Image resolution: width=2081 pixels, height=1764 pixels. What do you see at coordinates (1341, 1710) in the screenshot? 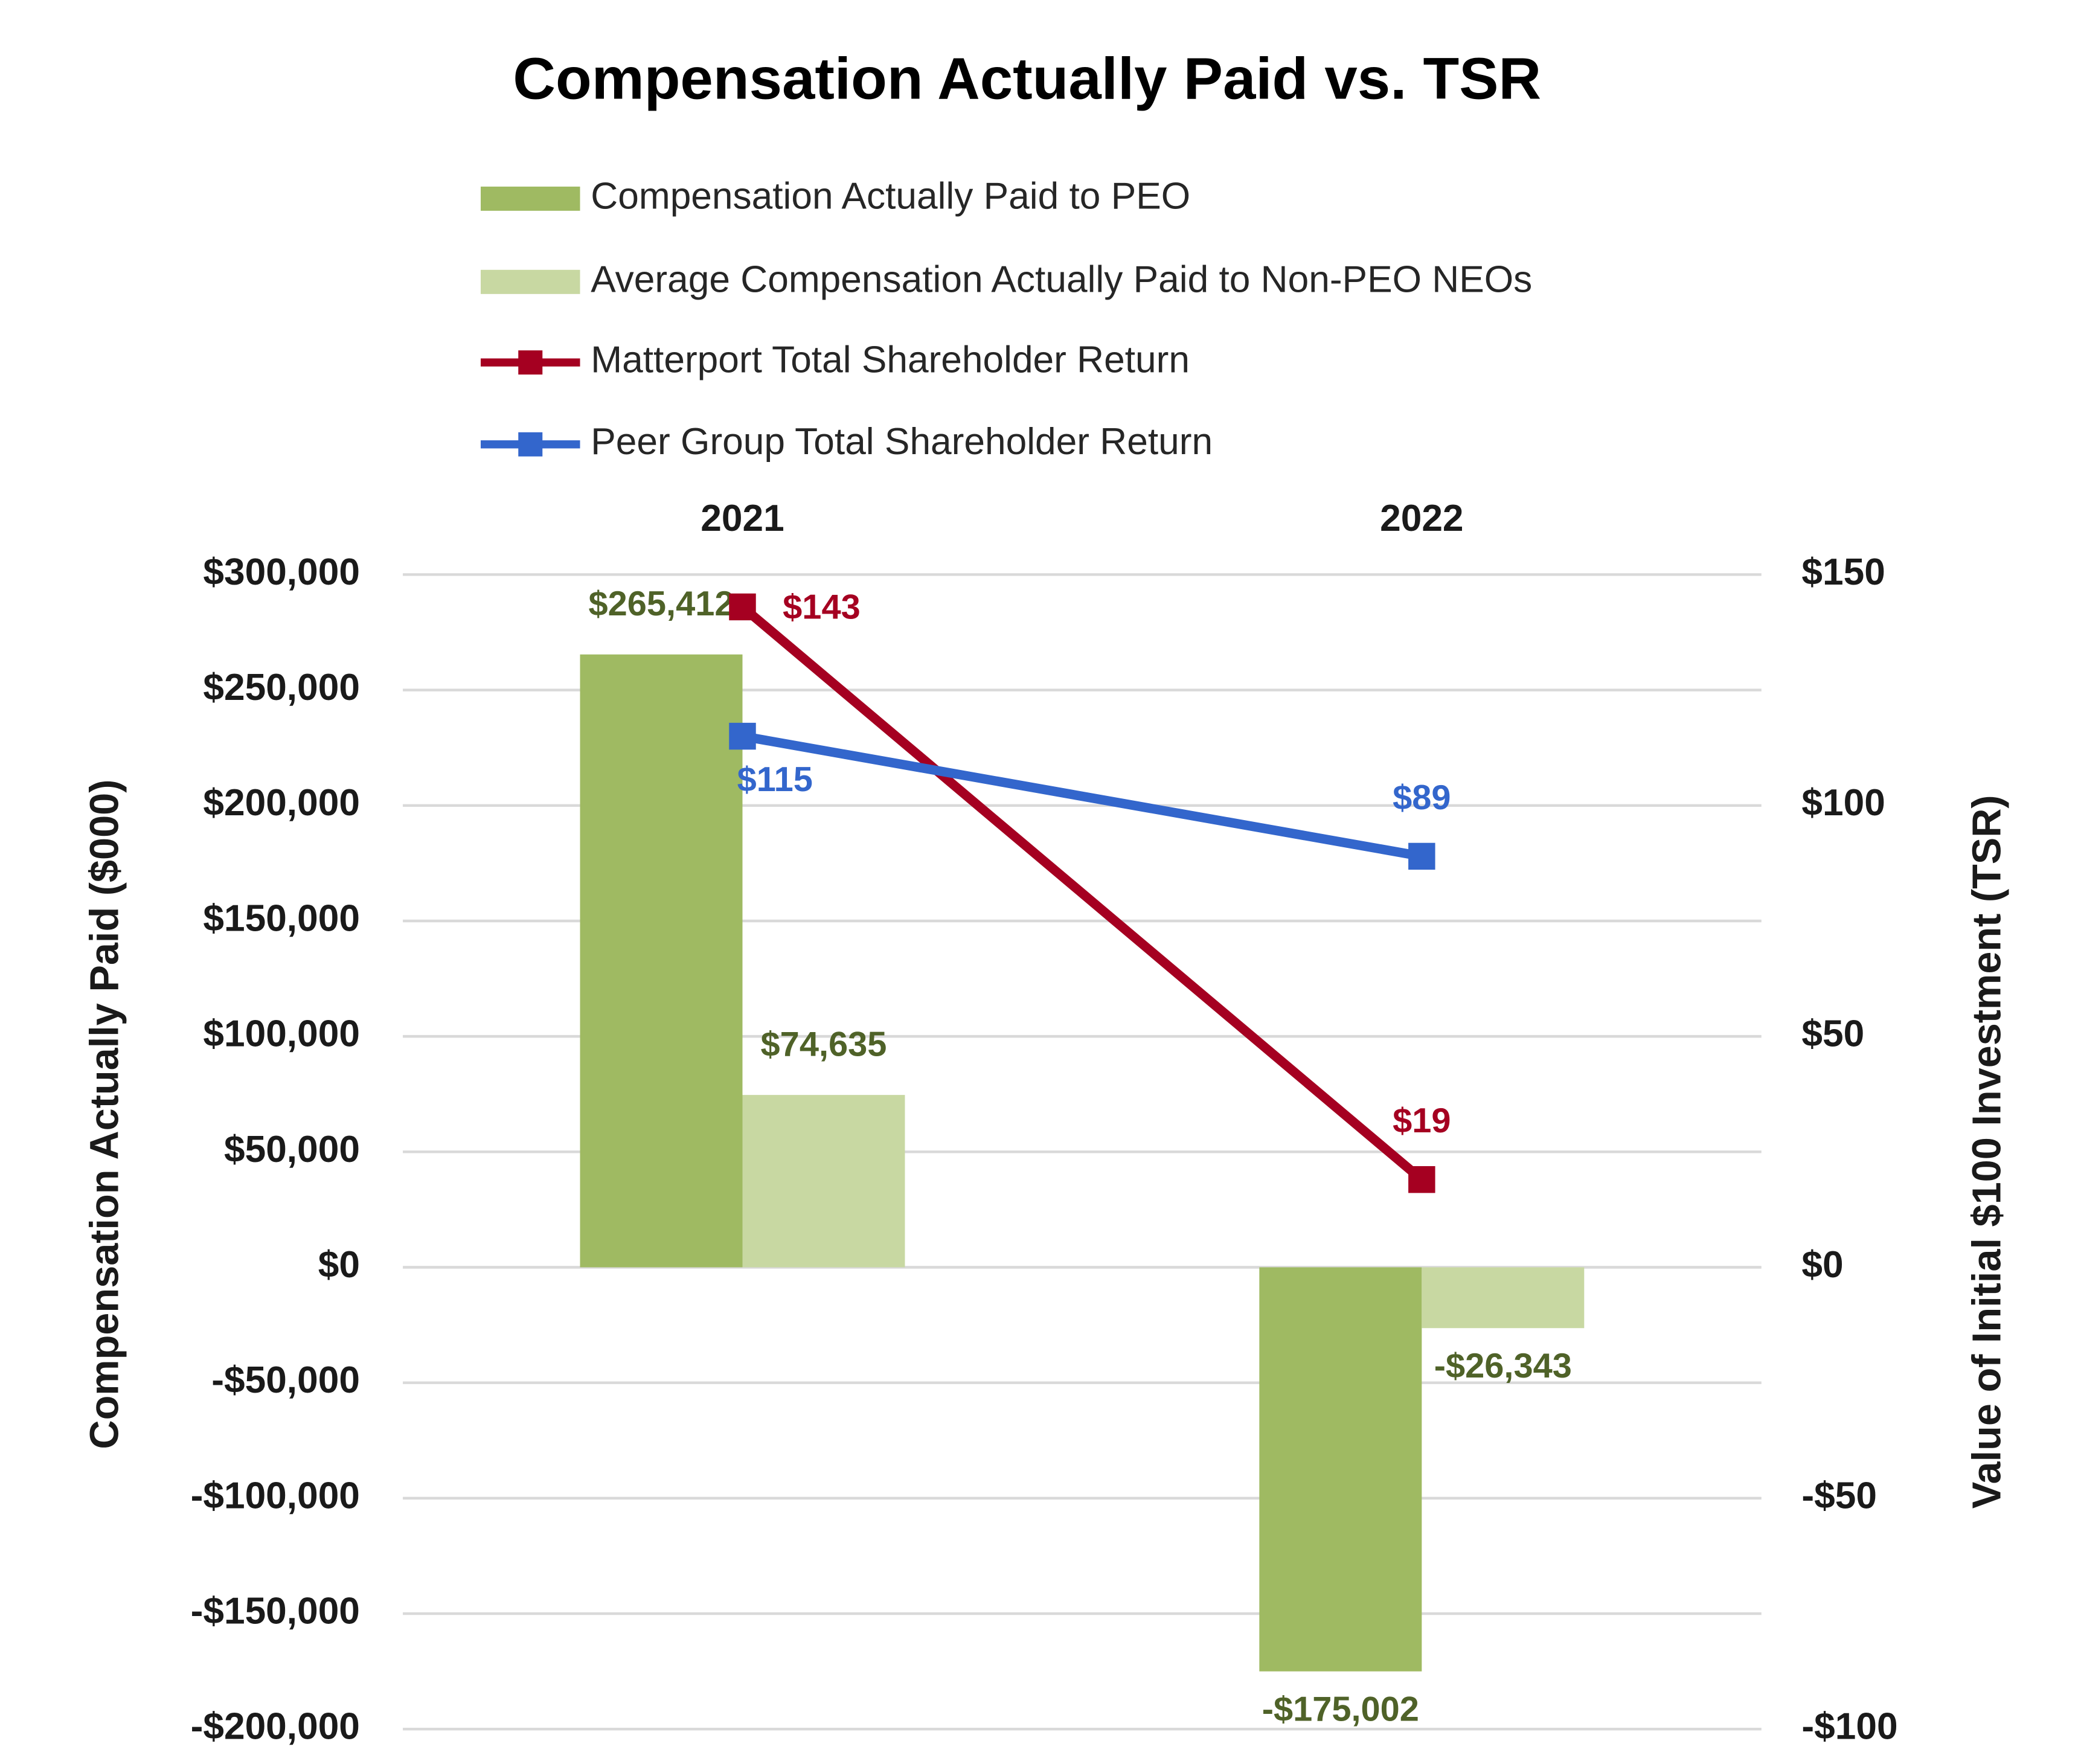
I see `bar-value-label: -$175,002` at bounding box center [1341, 1710].